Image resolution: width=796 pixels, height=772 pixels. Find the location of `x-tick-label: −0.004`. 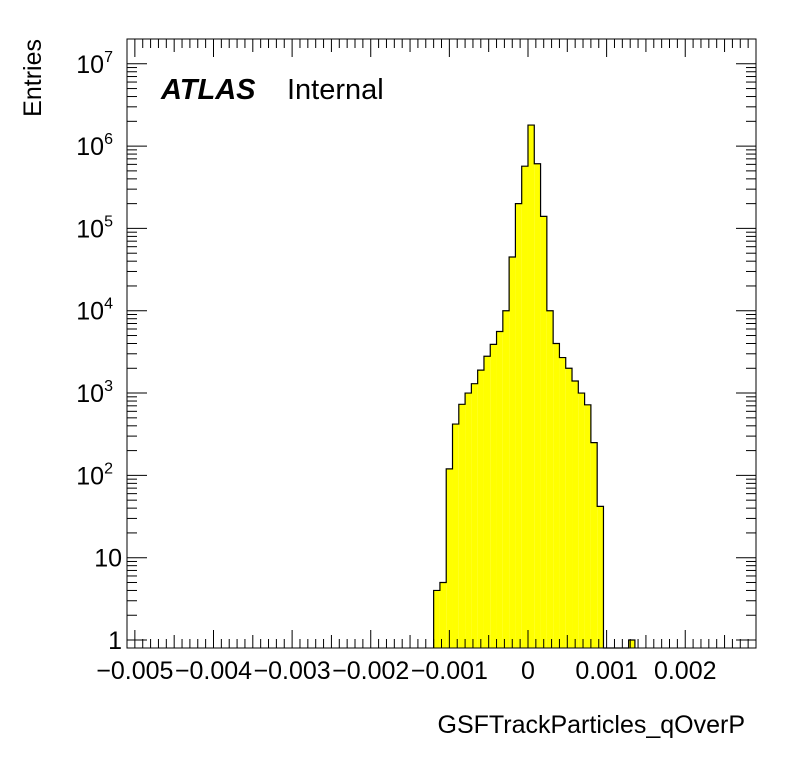

x-tick-label: −0.004 is located at coordinates (213, 671).